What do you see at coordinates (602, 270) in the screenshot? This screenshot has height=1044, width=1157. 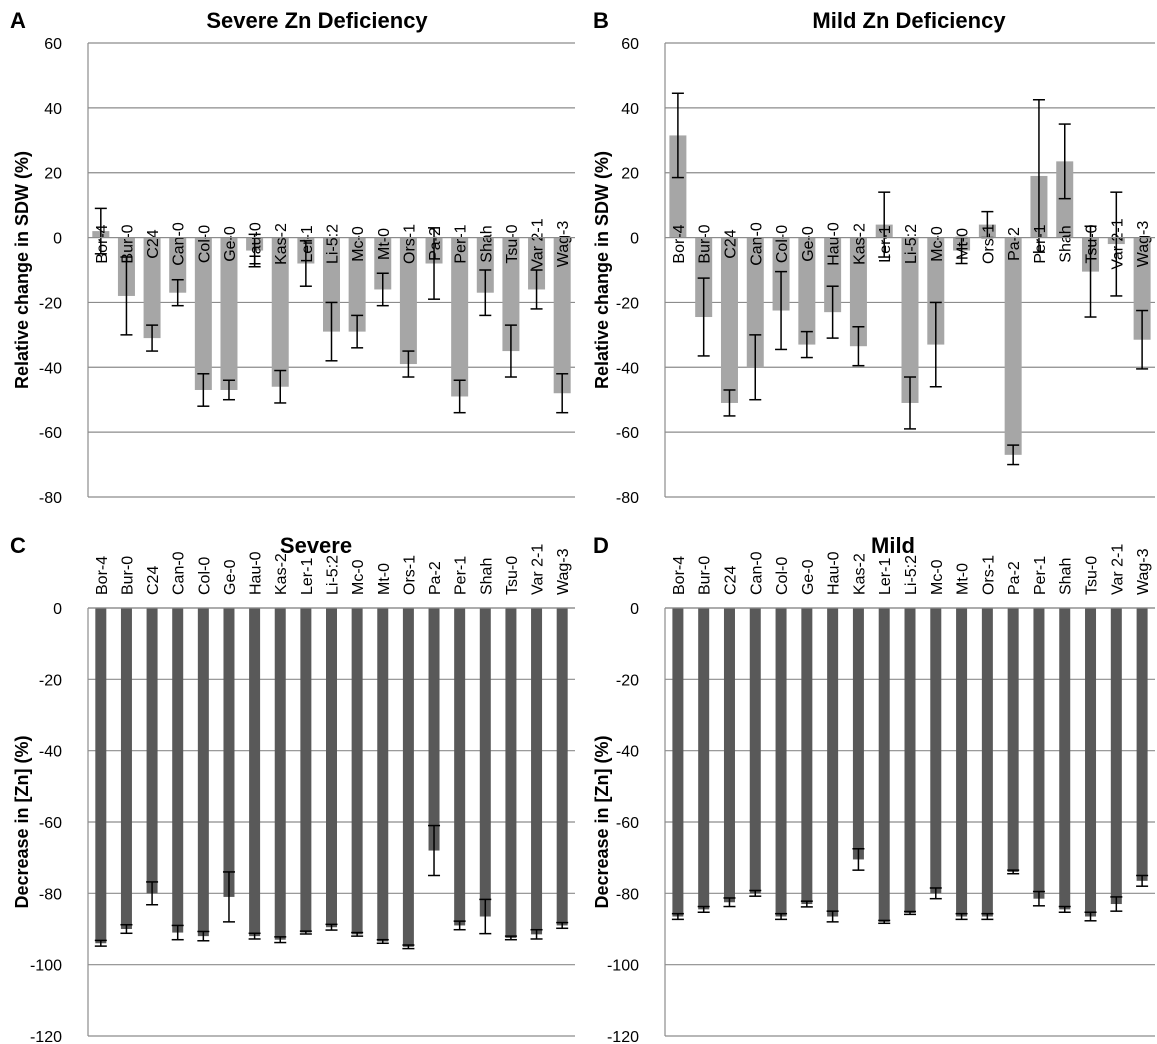 I see `y-axis-label: Relative change in SDW (%)` at bounding box center [602, 270].